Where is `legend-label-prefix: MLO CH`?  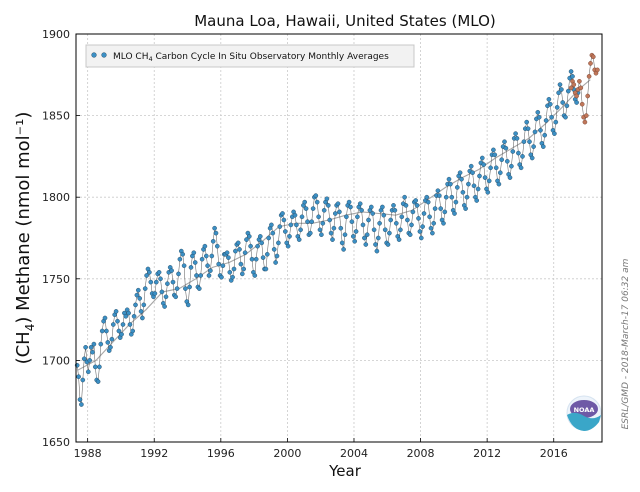
legend-label-prefix: MLO CH is located at coordinates (130, 57).